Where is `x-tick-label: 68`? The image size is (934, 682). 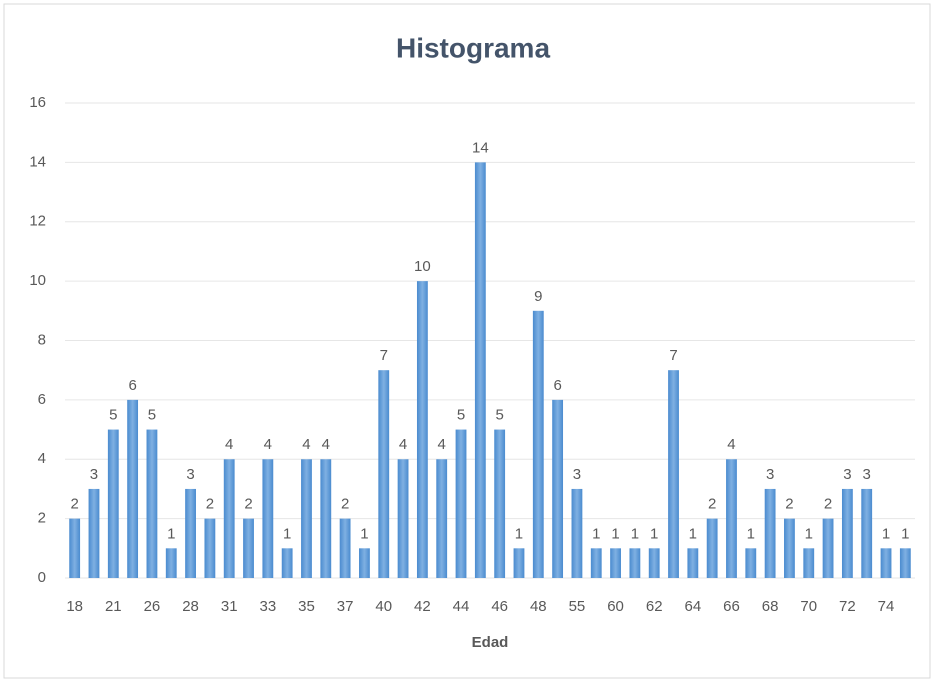
x-tick-label: 68 is located at coordinates (770, 606).